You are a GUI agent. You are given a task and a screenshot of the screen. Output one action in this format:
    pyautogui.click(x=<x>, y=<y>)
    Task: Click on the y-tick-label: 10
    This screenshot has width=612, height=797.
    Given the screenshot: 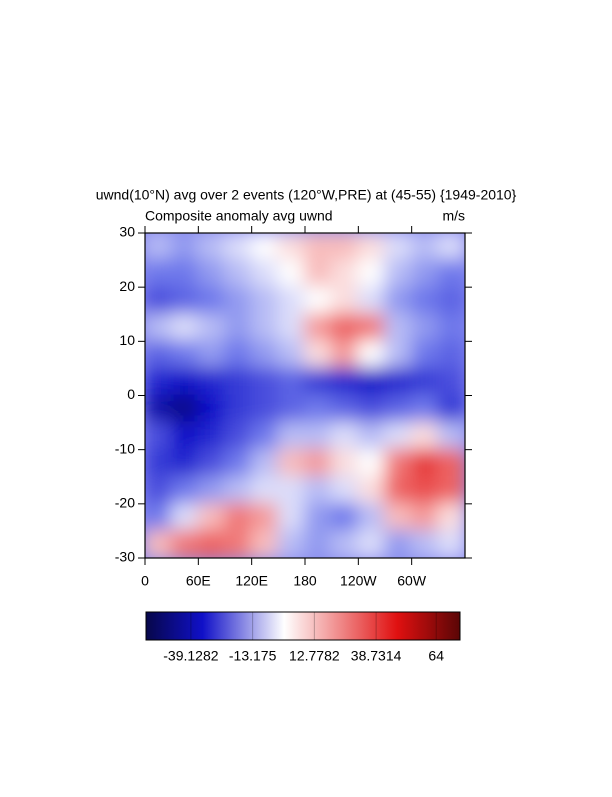 What is the action you would take?
    pyautogui.click(x=127, y=340)
    